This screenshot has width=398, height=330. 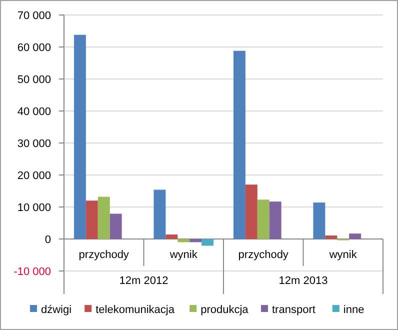 What do you see at coordinates (225, 310) in the screenshot?
I see `legend-label: produkcja` at bounding box center [225, 310].